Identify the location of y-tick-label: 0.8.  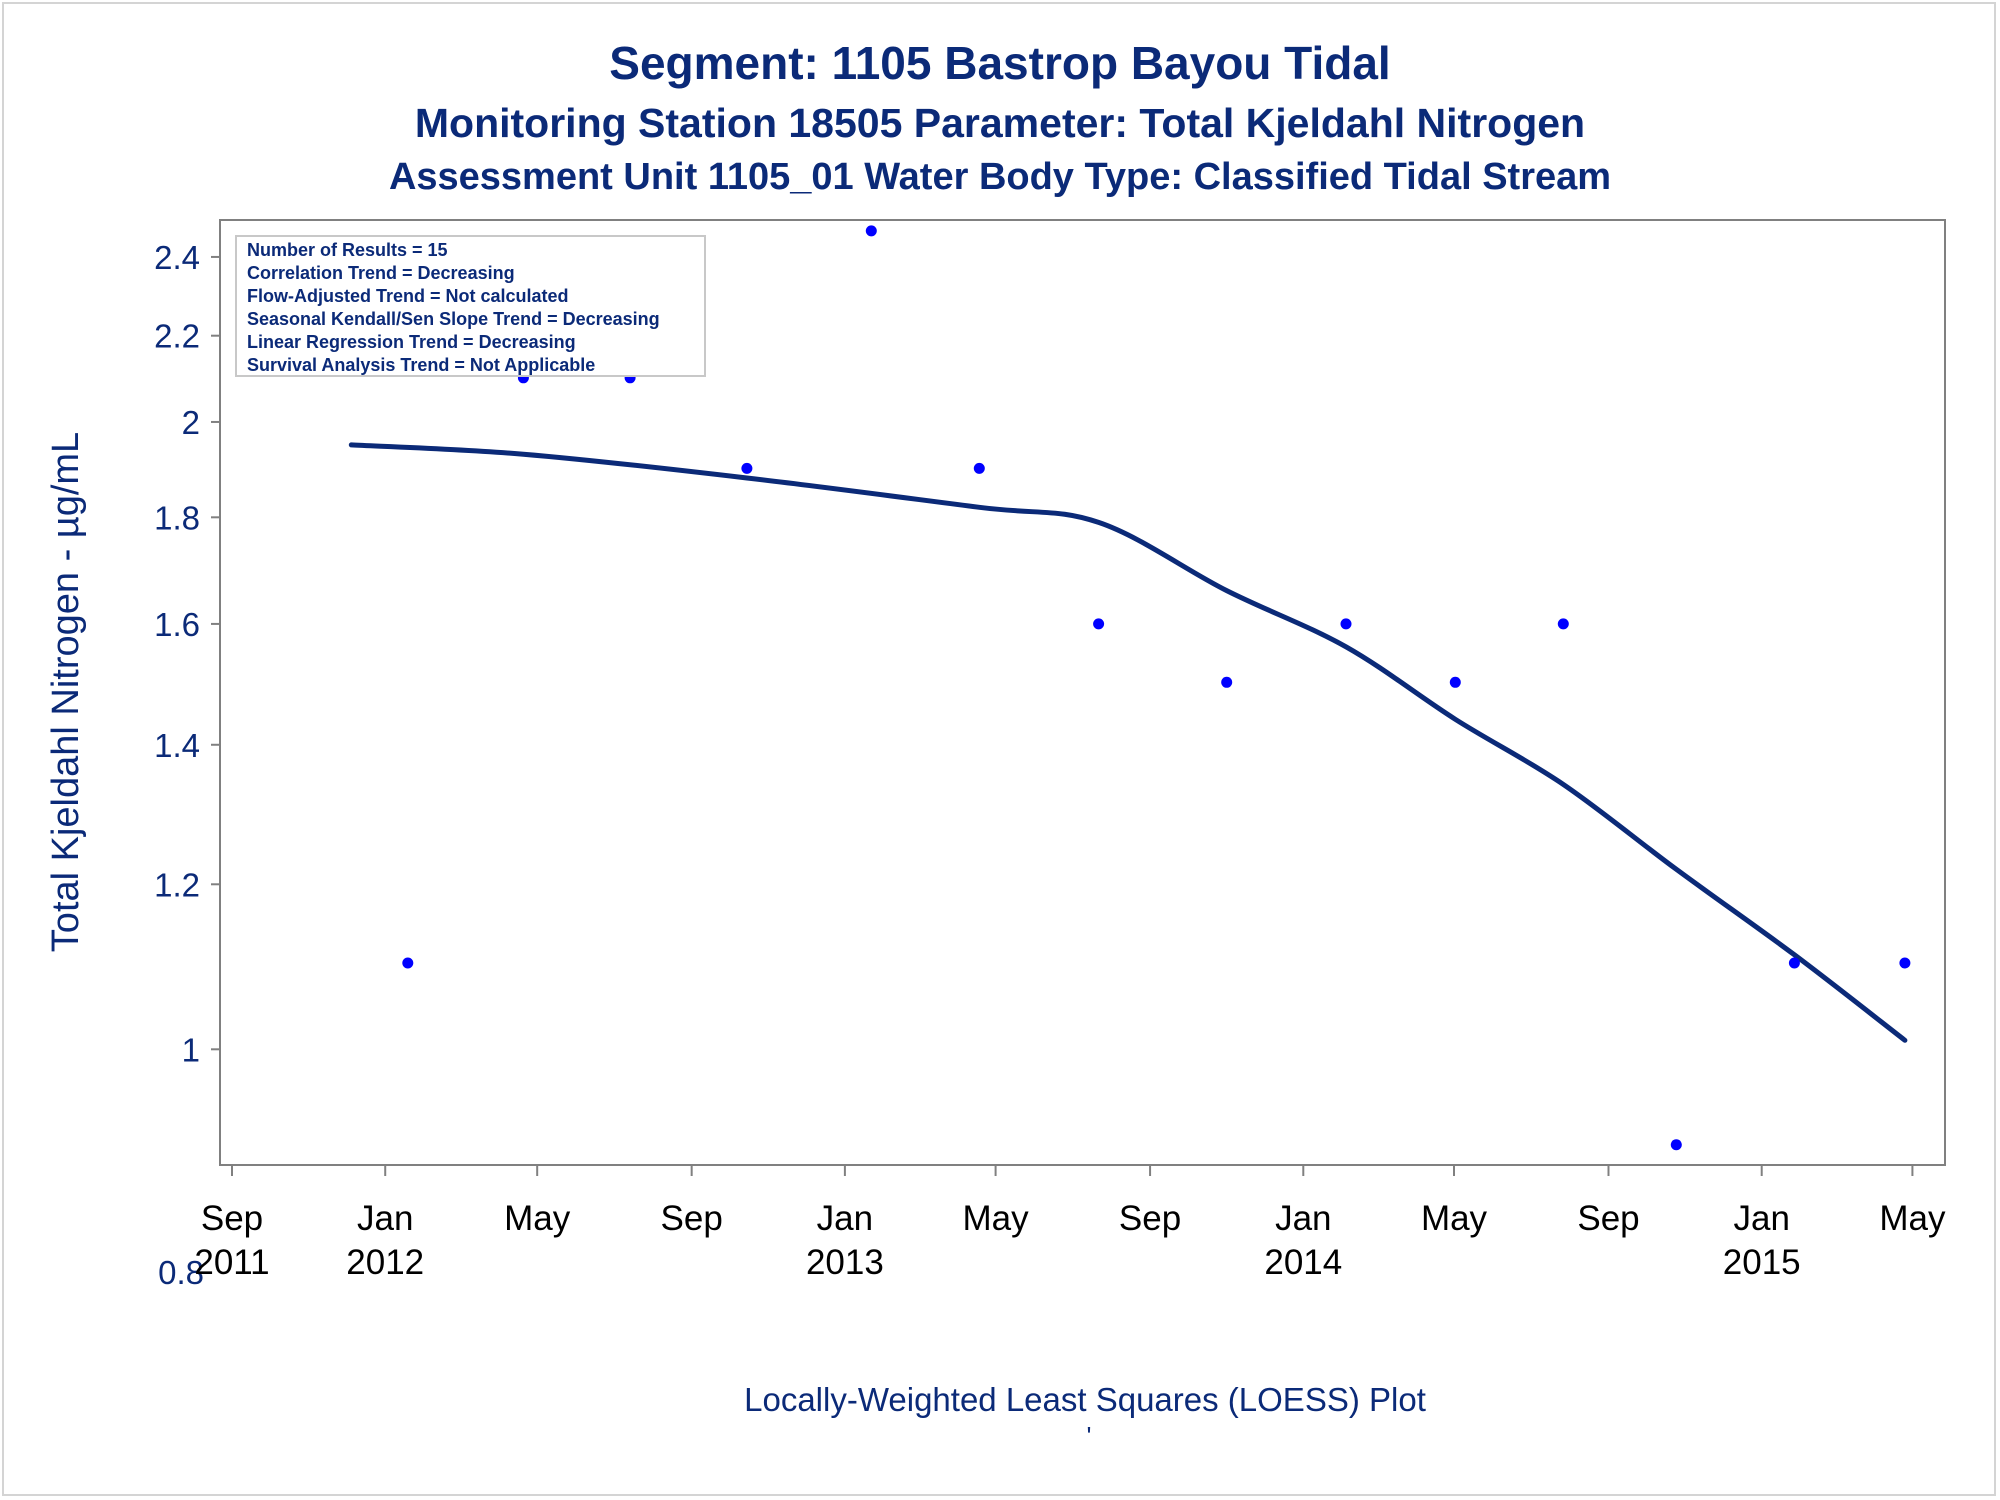
(181, 1272).